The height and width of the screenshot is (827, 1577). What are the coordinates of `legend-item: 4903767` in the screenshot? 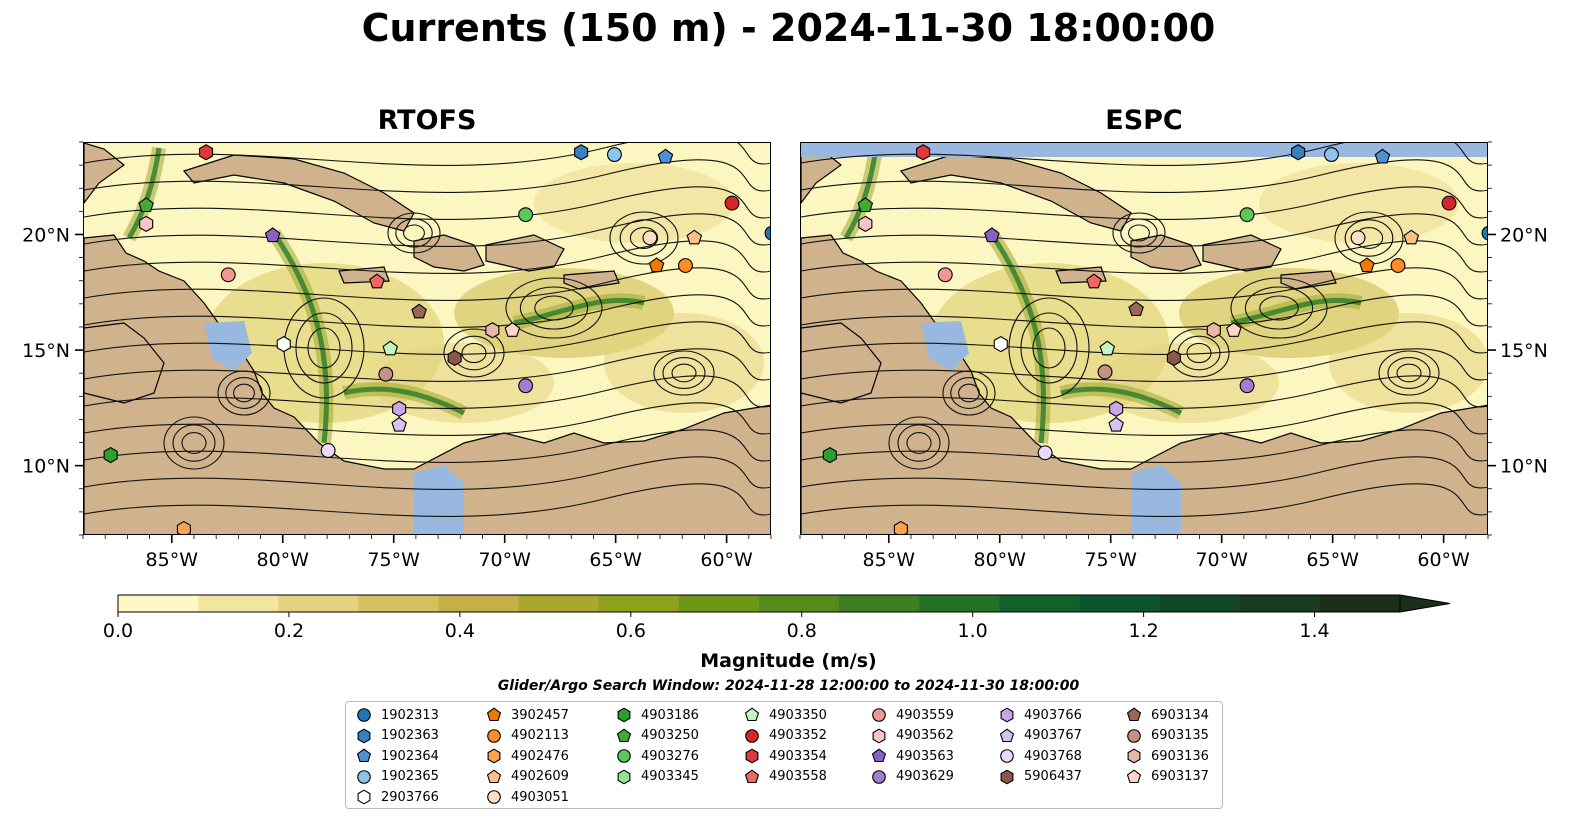 It's located at (1040, 736).